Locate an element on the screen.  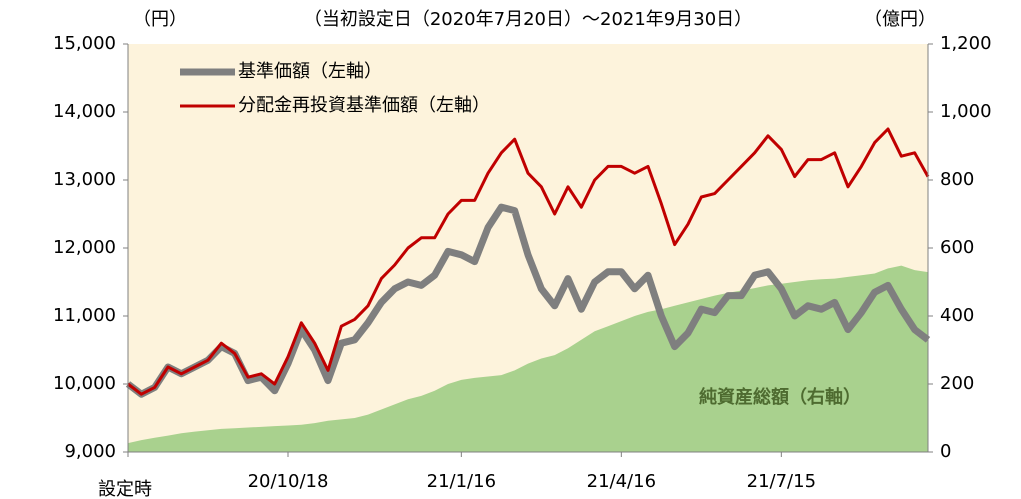
x-tick-label: 21/7/15 is located at coordinates (781, 481).